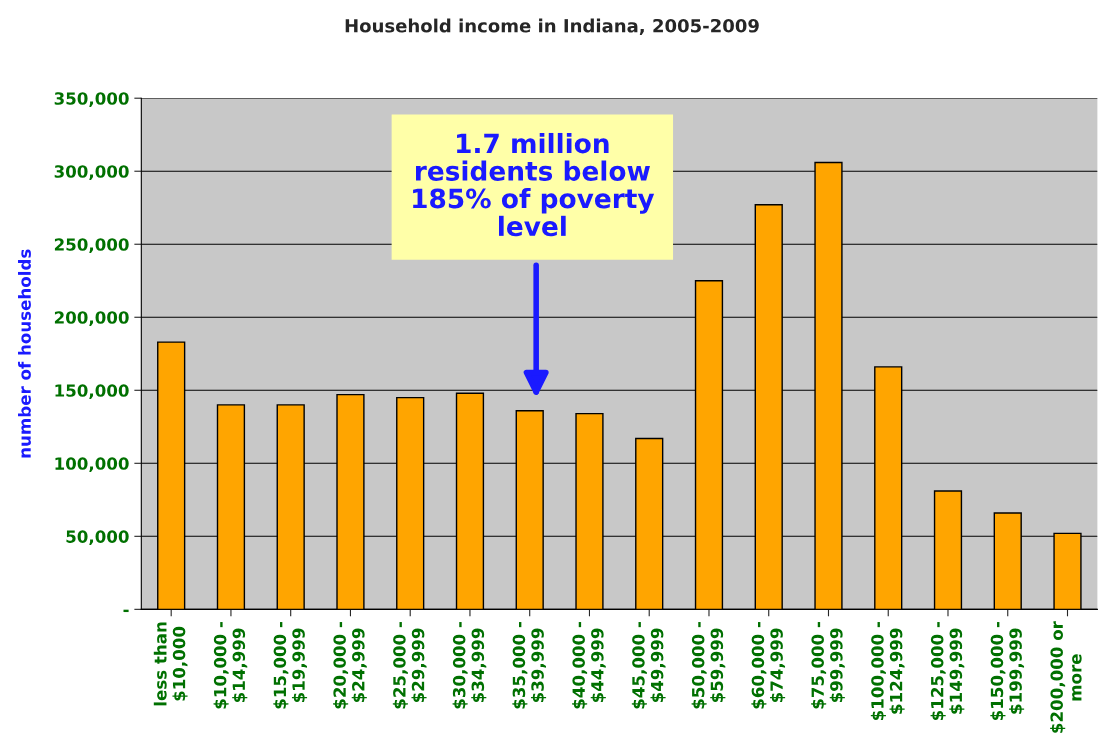 The height and width of the screenshot is (744, 1104). Describe the element at coordinates (1007, 671) in the screenshot. I see `x-tick-label: $150,000 - $199,999` at that location.